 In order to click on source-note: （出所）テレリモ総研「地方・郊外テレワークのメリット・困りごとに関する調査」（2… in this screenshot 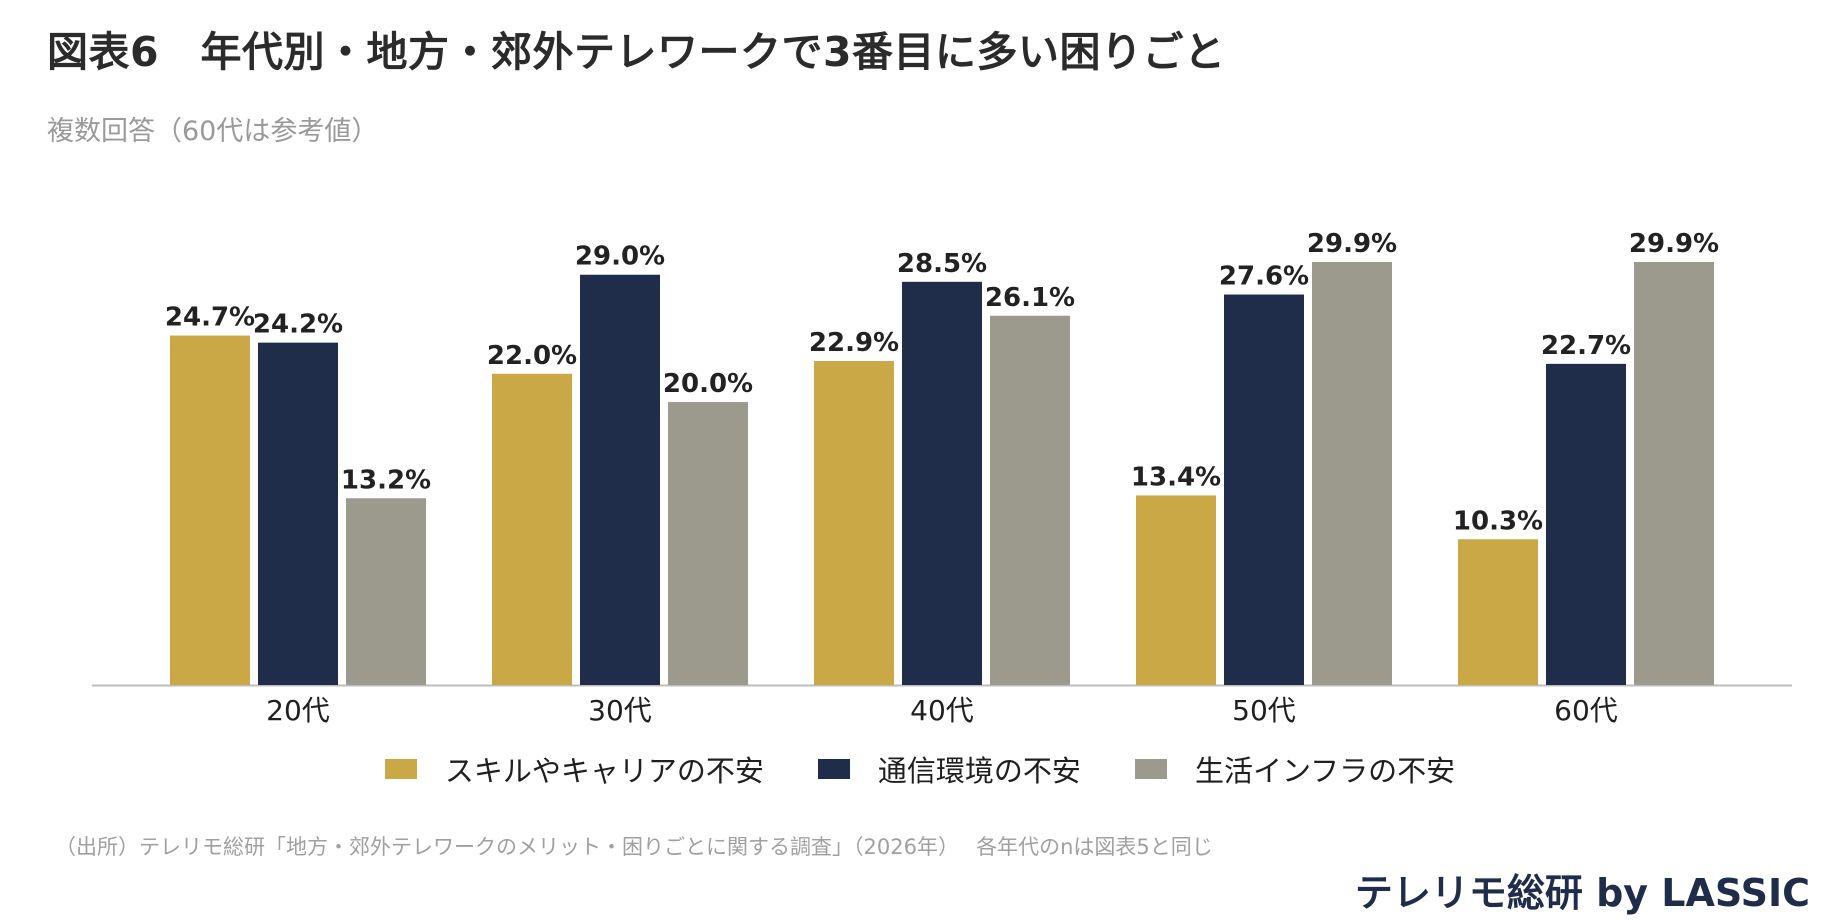, I will do `click(634, 847)`.